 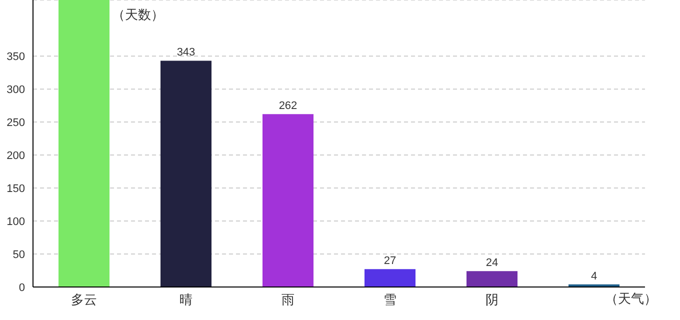 What do you see at coordinates (15, 56) in the screenshot?
I see `y-tick-label: 350` at bounding box center [15, 56].